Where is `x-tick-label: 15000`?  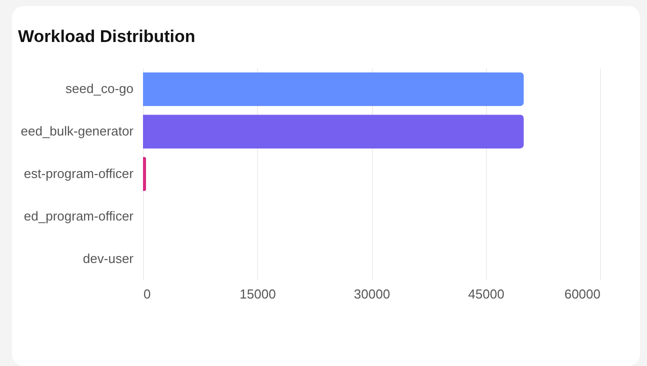 x-tick-label: 15000 is located at coordinates (258, 294).